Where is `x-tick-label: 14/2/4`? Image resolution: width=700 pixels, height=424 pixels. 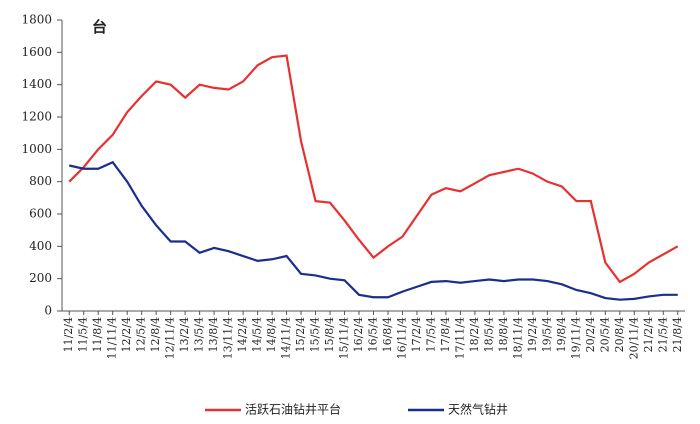 x-tick-label: 14/2/4 is located at coordinates (242, 334).